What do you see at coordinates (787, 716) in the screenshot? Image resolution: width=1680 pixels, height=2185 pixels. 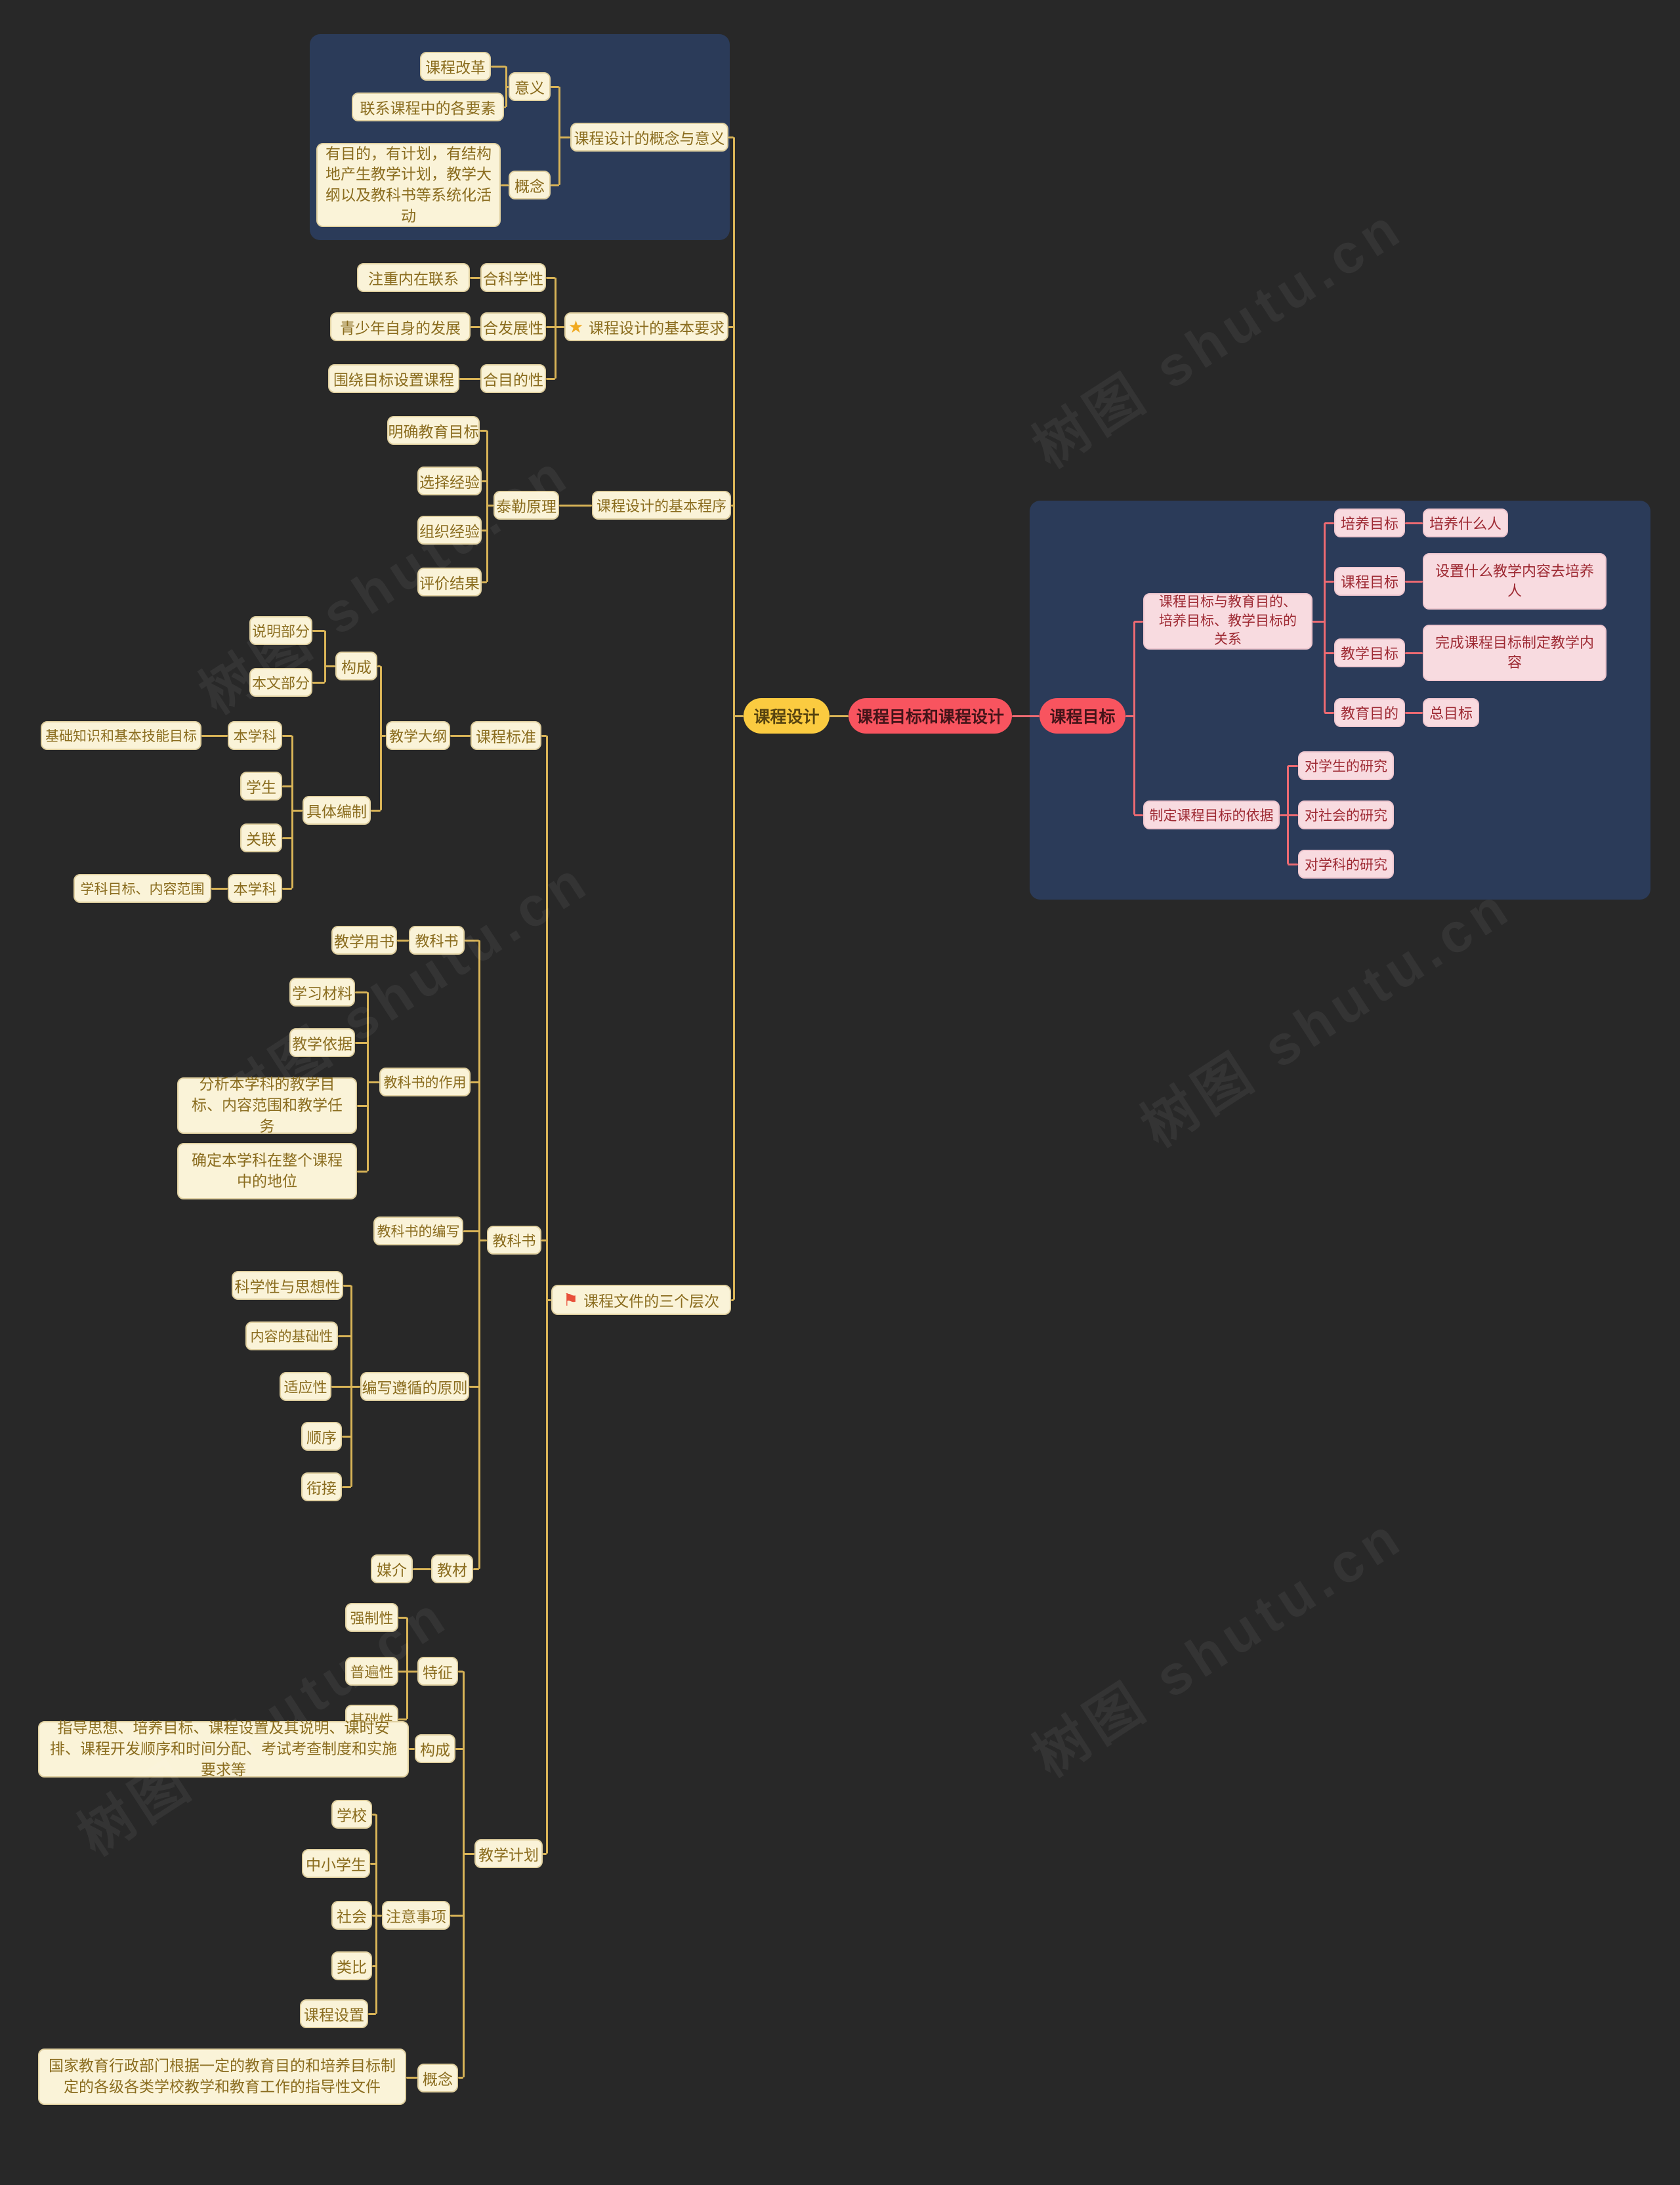 I see `node-kechengsheji-root: 课程设计` at bounding box center [787, 716].